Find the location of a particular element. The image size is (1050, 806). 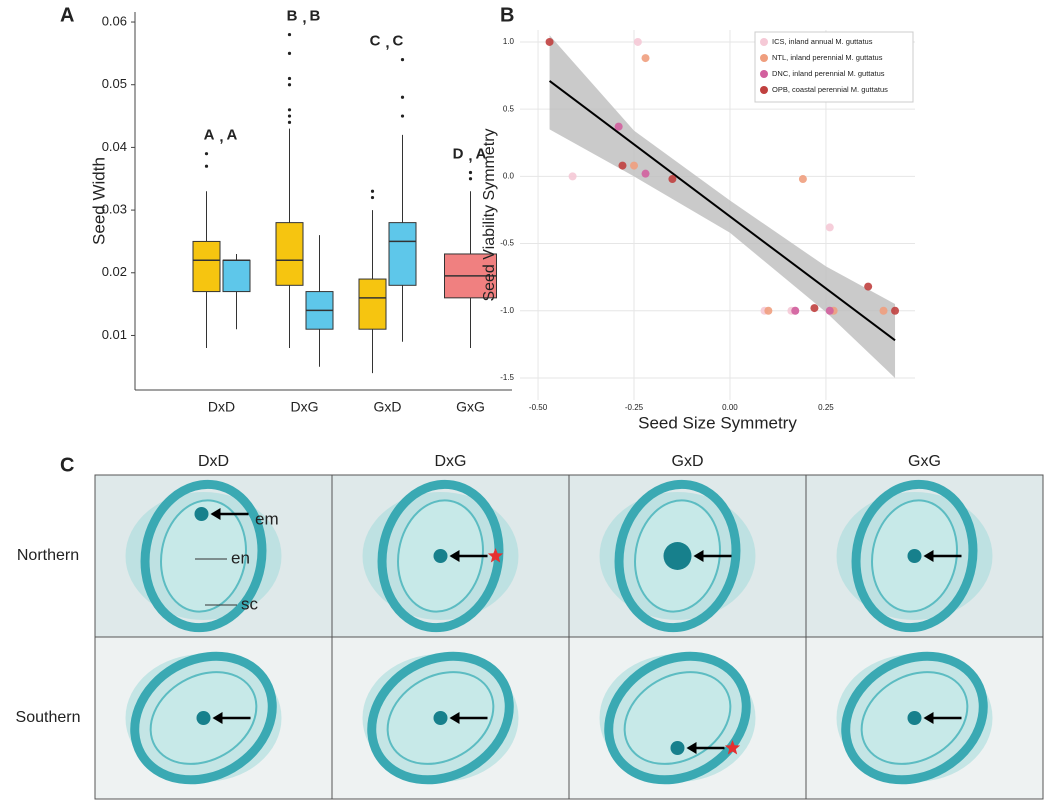

column-header: DxG is located at coordinates (451, 461).